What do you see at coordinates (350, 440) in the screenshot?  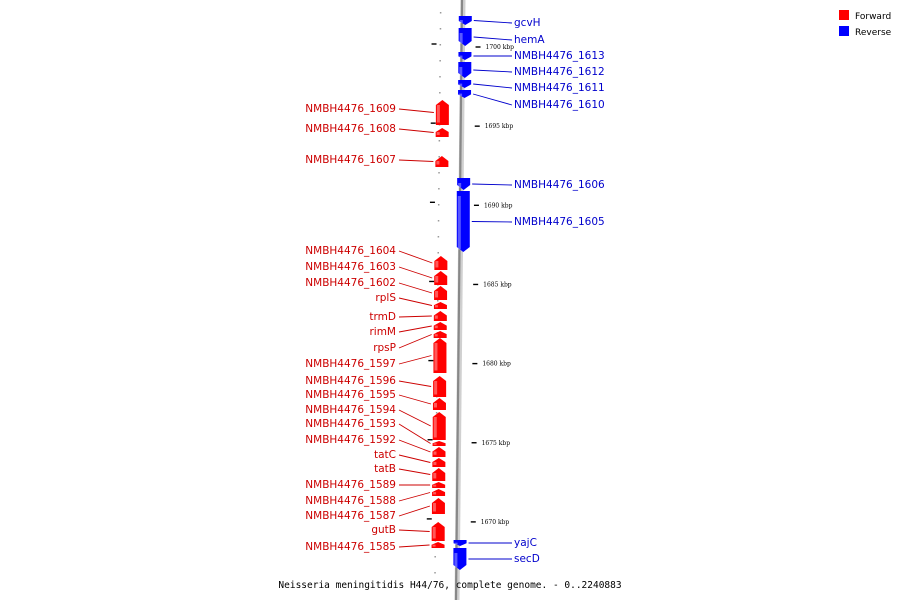 I see `gene-label-nmbh4476_1592: NMBH4476_1592` at bounding box center [350, 440].